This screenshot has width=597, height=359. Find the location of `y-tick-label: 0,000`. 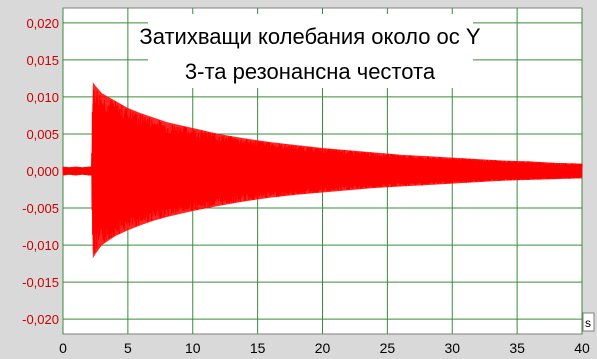

y-tick-label: 0,000 is located at coordinates (42, 171).